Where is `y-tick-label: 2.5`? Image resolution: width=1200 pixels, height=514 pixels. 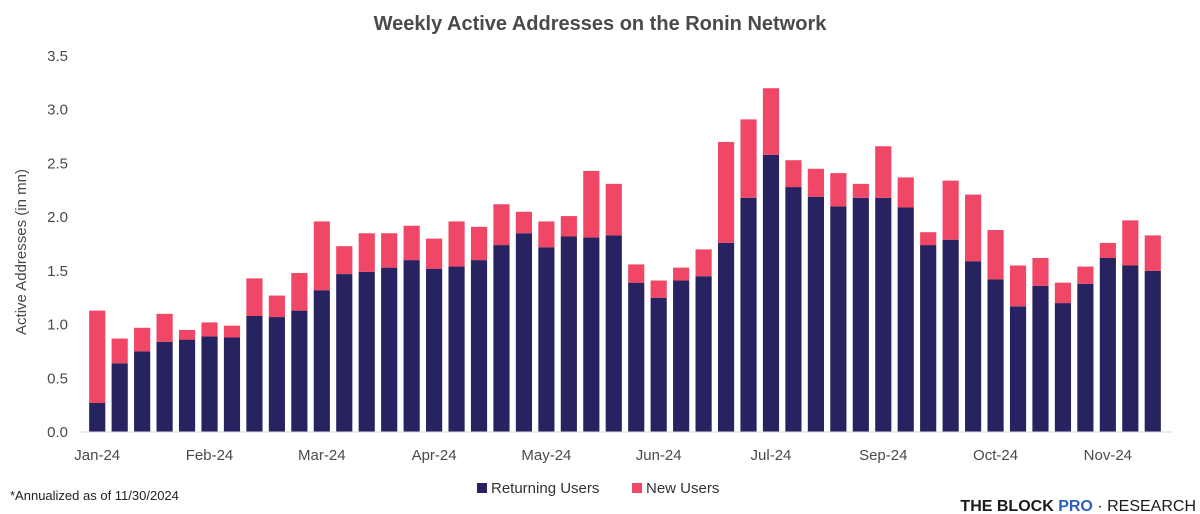 y-tick-label: 2.5 is located at coordinates (57, 163).